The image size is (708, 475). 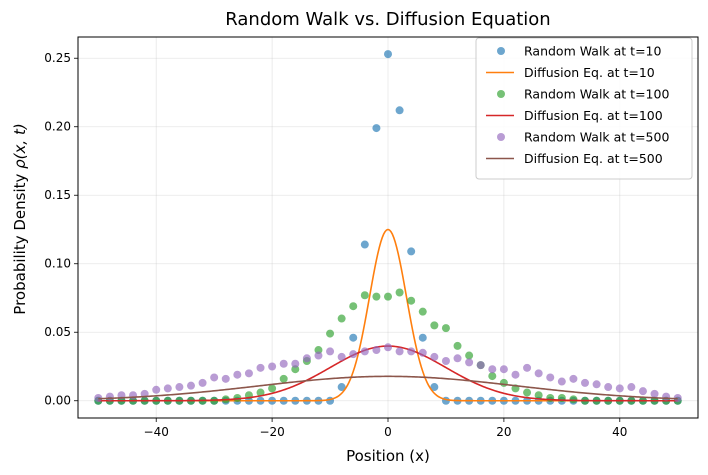 What do you see at coordinates (271, 432) in the screenshot?
I see `x-tick-label: −20` at bounding box center [271, 432].